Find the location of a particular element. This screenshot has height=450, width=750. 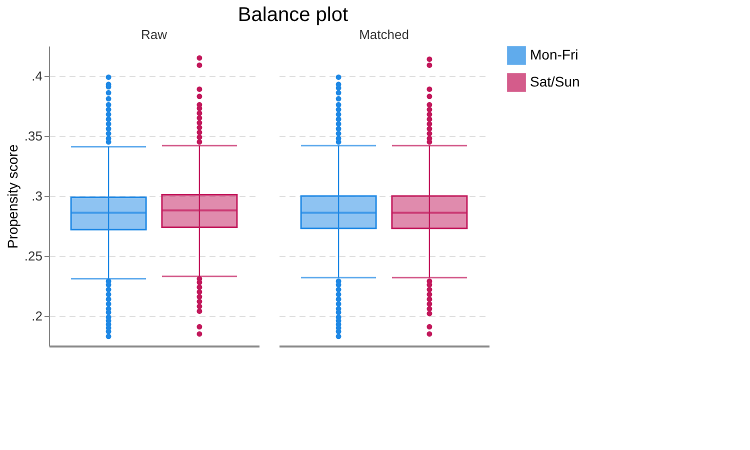

x-tick-label: Matched is located at coordinates (384, 34).